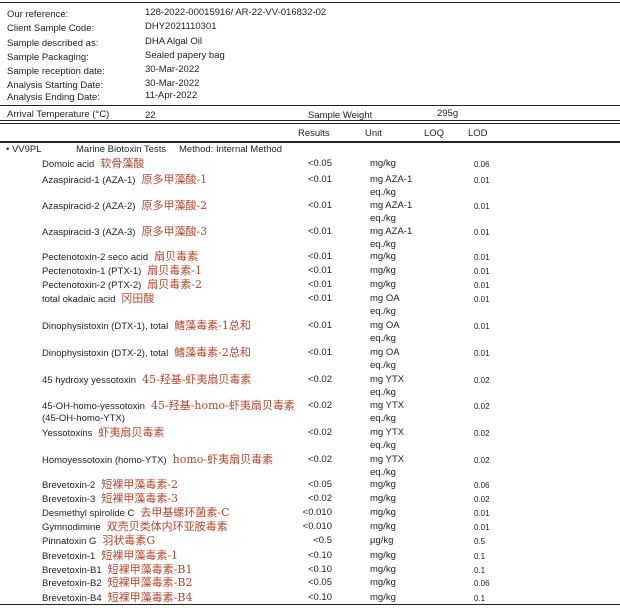 This screenshot has height=608, width=620. Describe the element at coordinates (110, 498) in the screenshot. I see `analyte-name: Brevetoxin-3 短裸甲藻毒素-3` at that location.